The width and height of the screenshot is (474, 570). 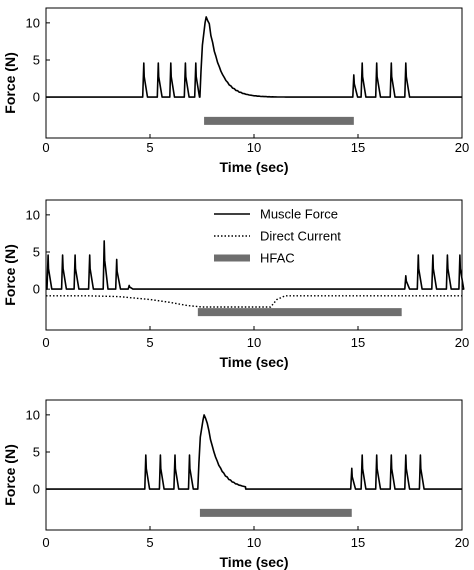 I want to click on direct-current-line, so click(x=254, y=301).